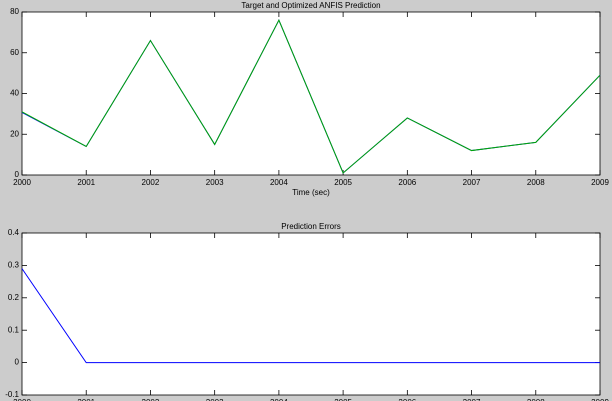 The image size is (612, 401). What do you see at coordinates (14, 133) in the screenshot?
I see `y-tick-label: 20` at bounding box center [14, 133].